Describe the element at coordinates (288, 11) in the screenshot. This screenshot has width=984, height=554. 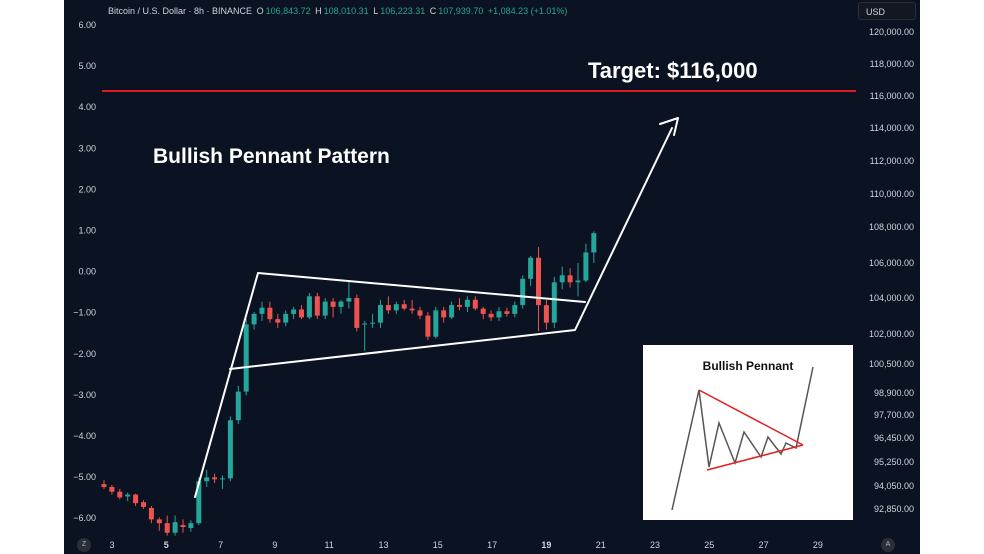
I see `open-value: 106,843.72` at that location.